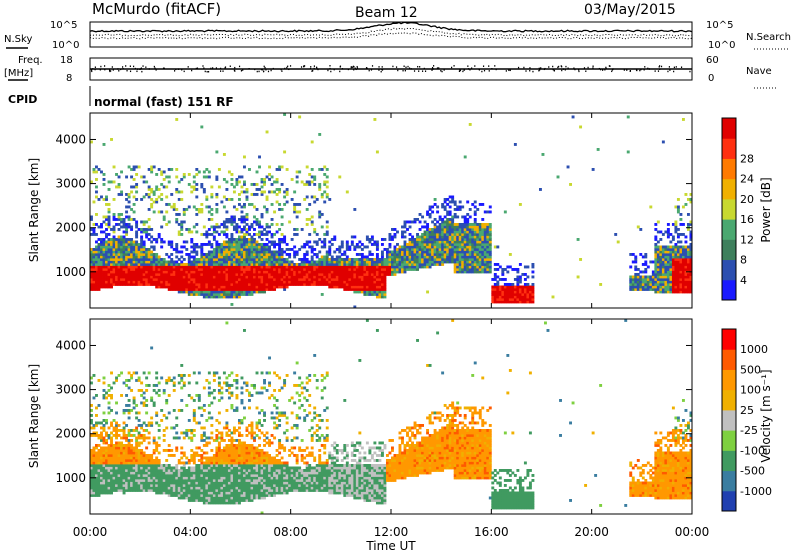 The width and height of the screenshot is (800, 554). What do you see at coordinates (70, 184) in the screenshot?
I see `y-tick-label: 3000` at bounding box center [70, 184].